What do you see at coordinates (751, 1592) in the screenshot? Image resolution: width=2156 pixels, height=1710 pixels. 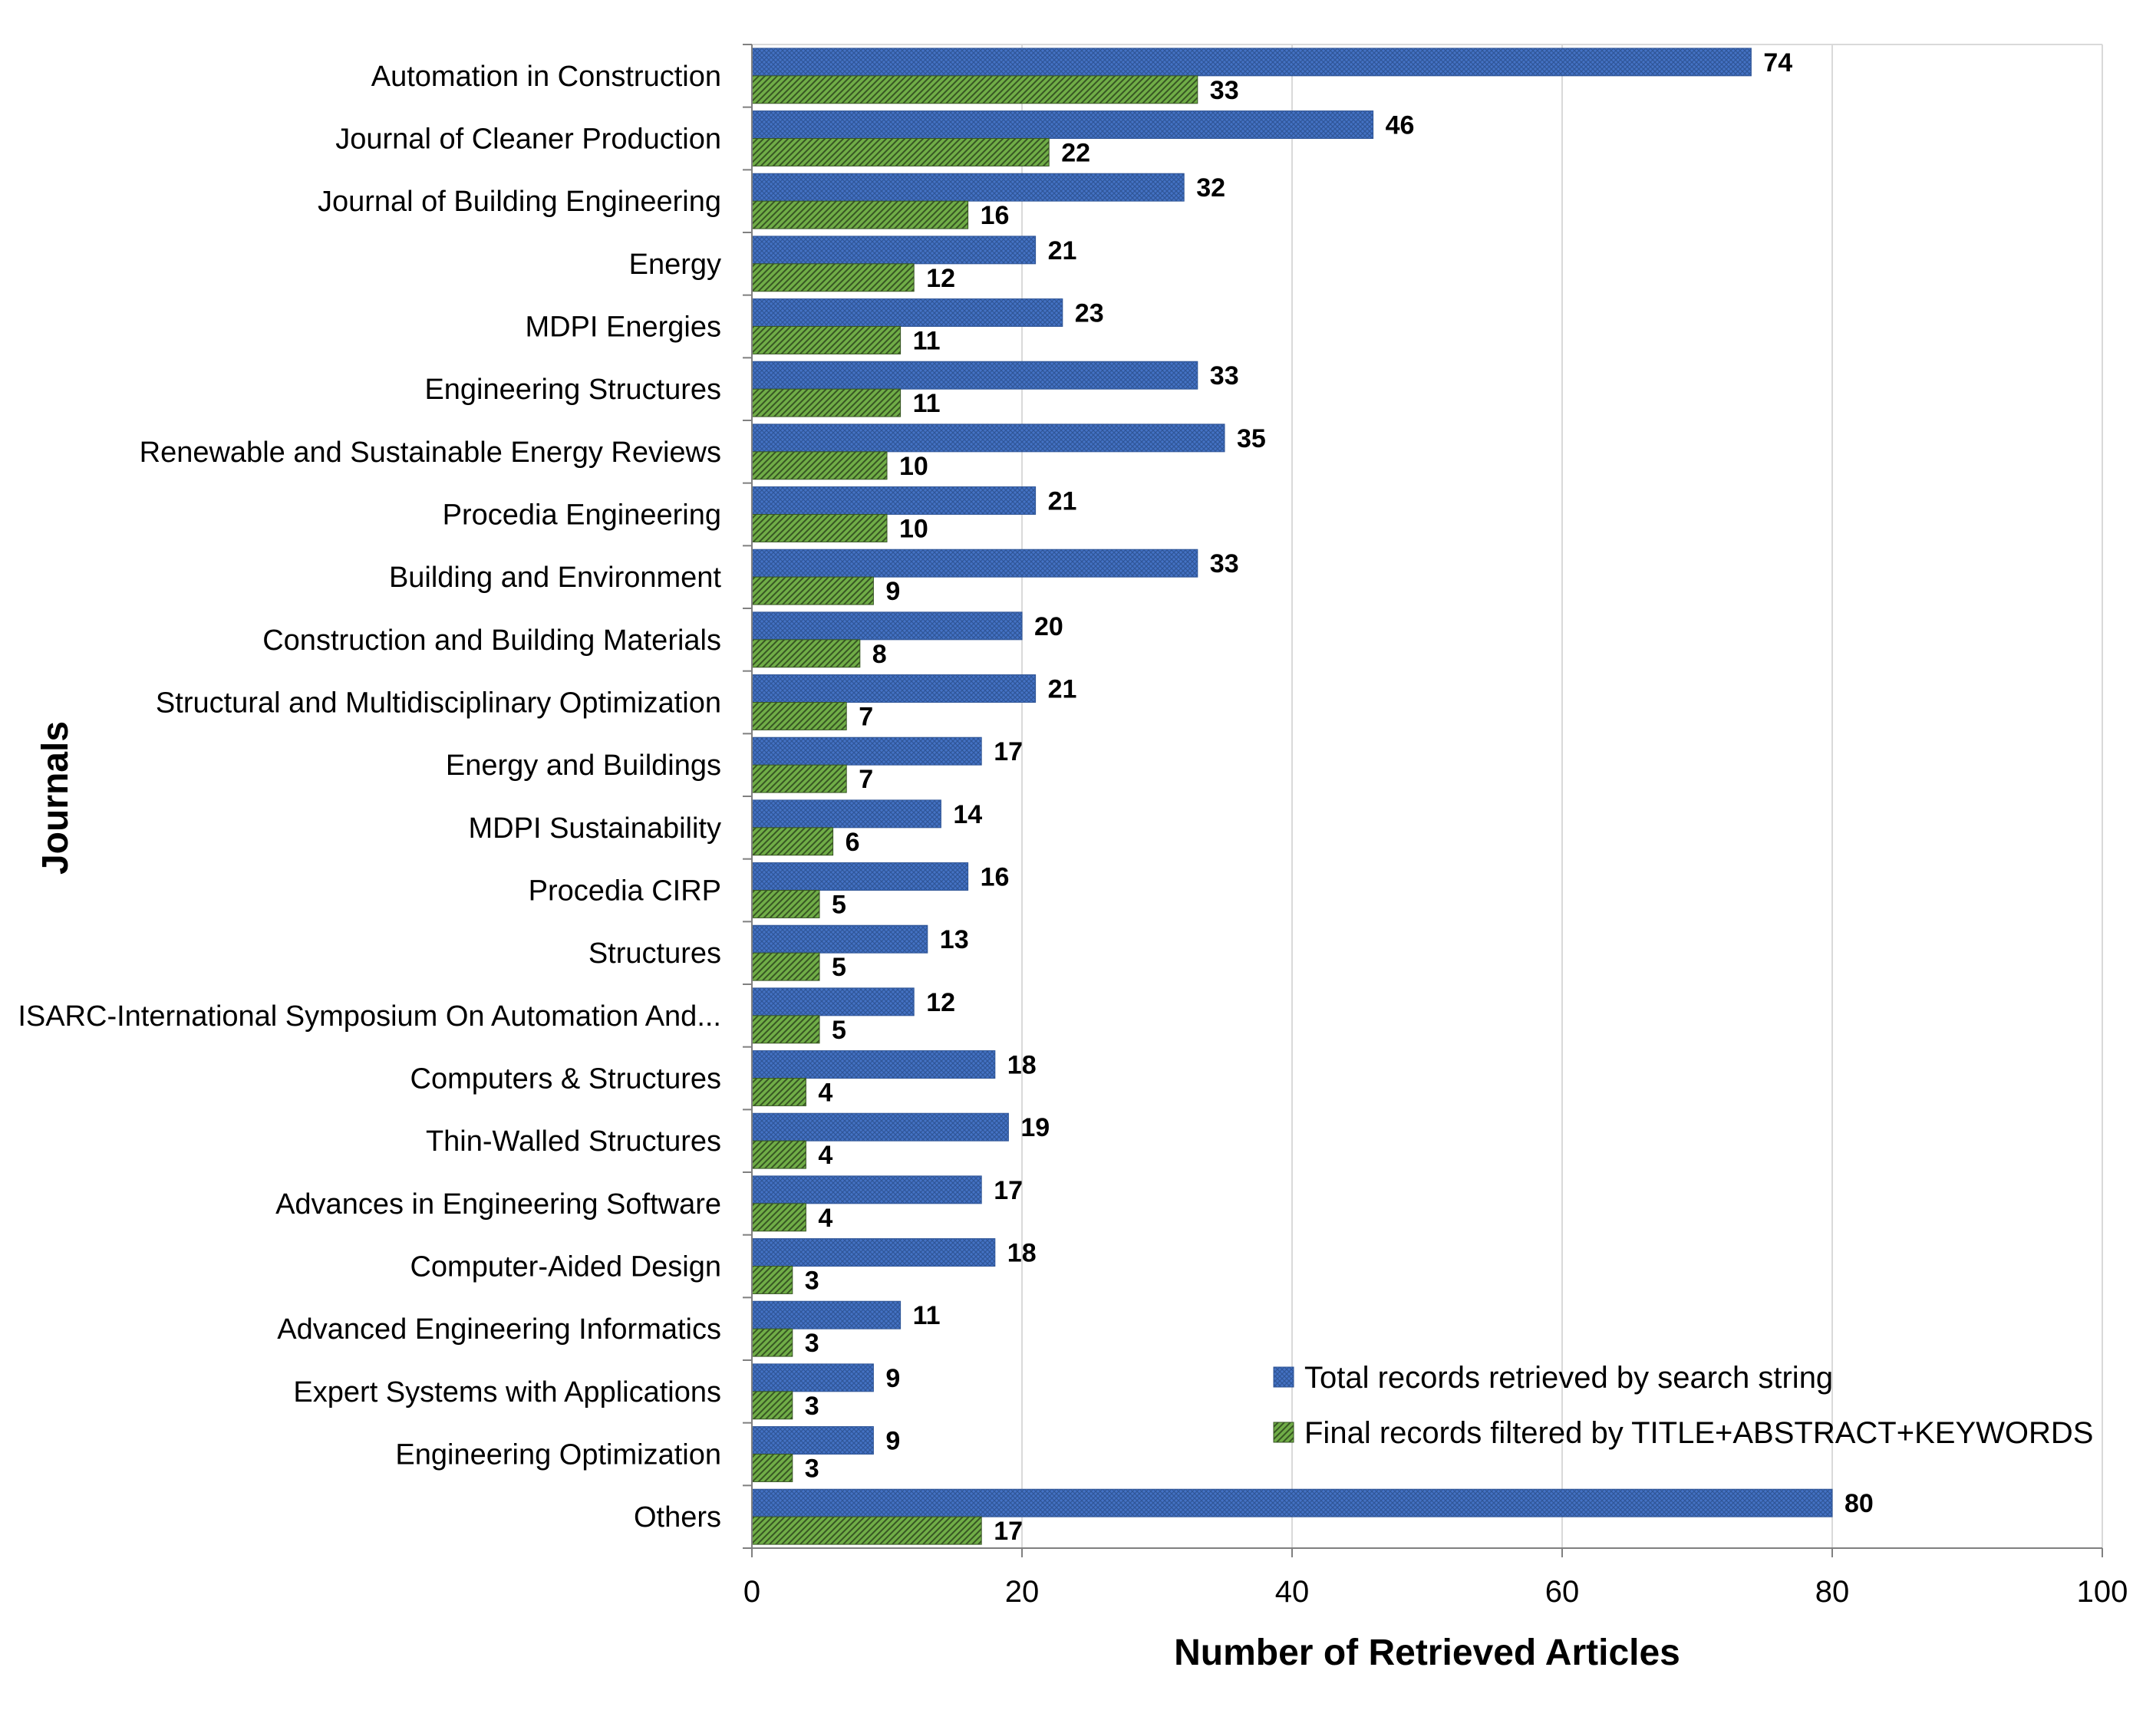 I see `x-tick-label: 0` at bounding box center [751, 1592].